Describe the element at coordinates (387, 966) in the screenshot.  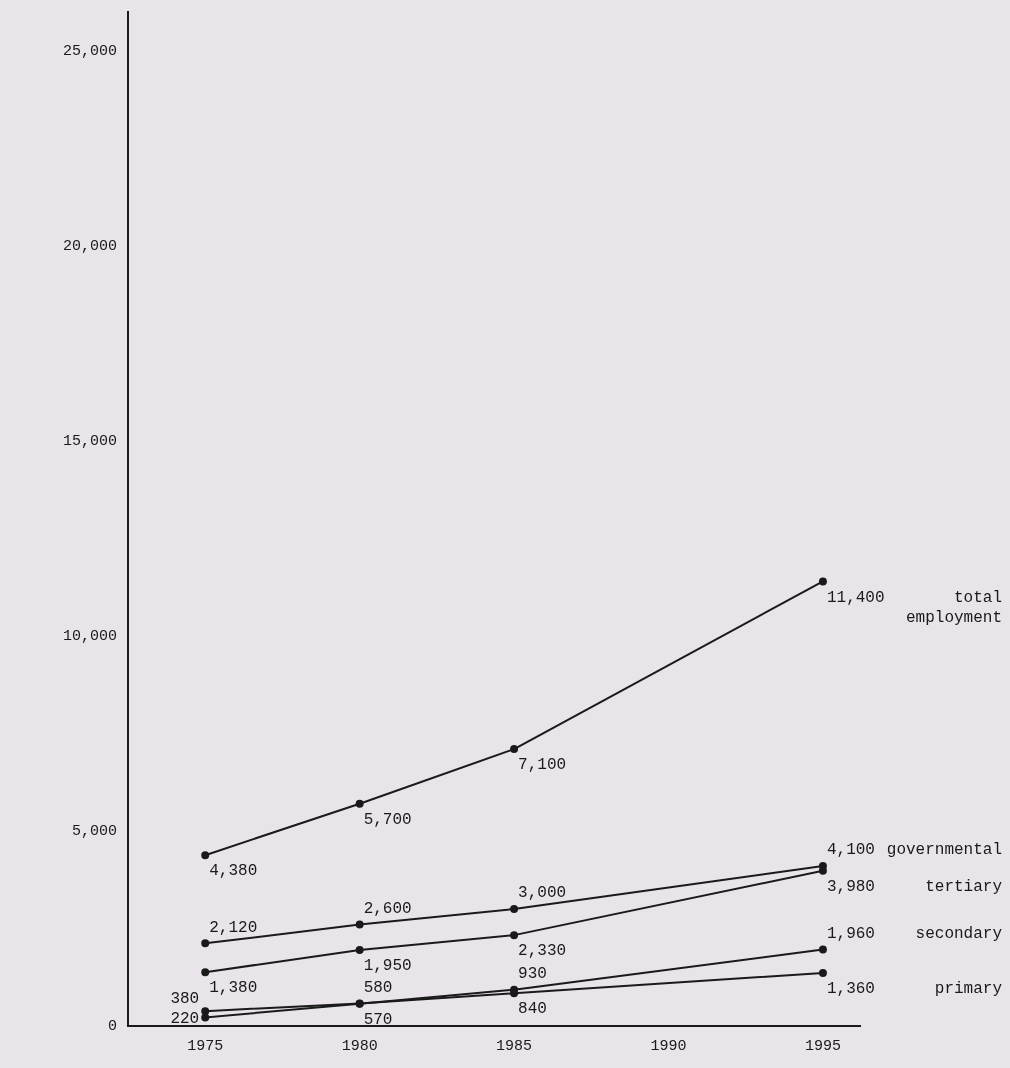
I see `data-label: 1,950` at that location.